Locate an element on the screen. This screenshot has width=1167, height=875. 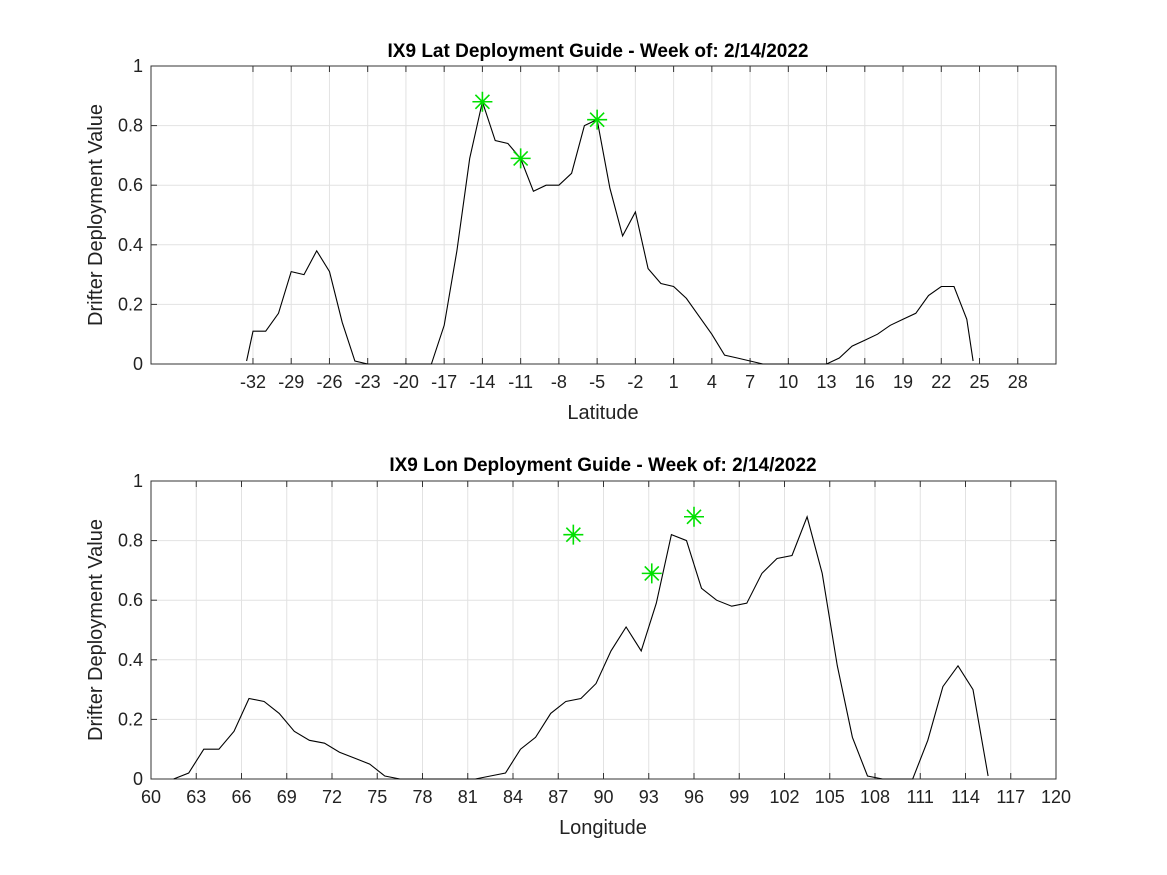
latitude-x-tick-label: -20 is located at coordinates (406, 382).